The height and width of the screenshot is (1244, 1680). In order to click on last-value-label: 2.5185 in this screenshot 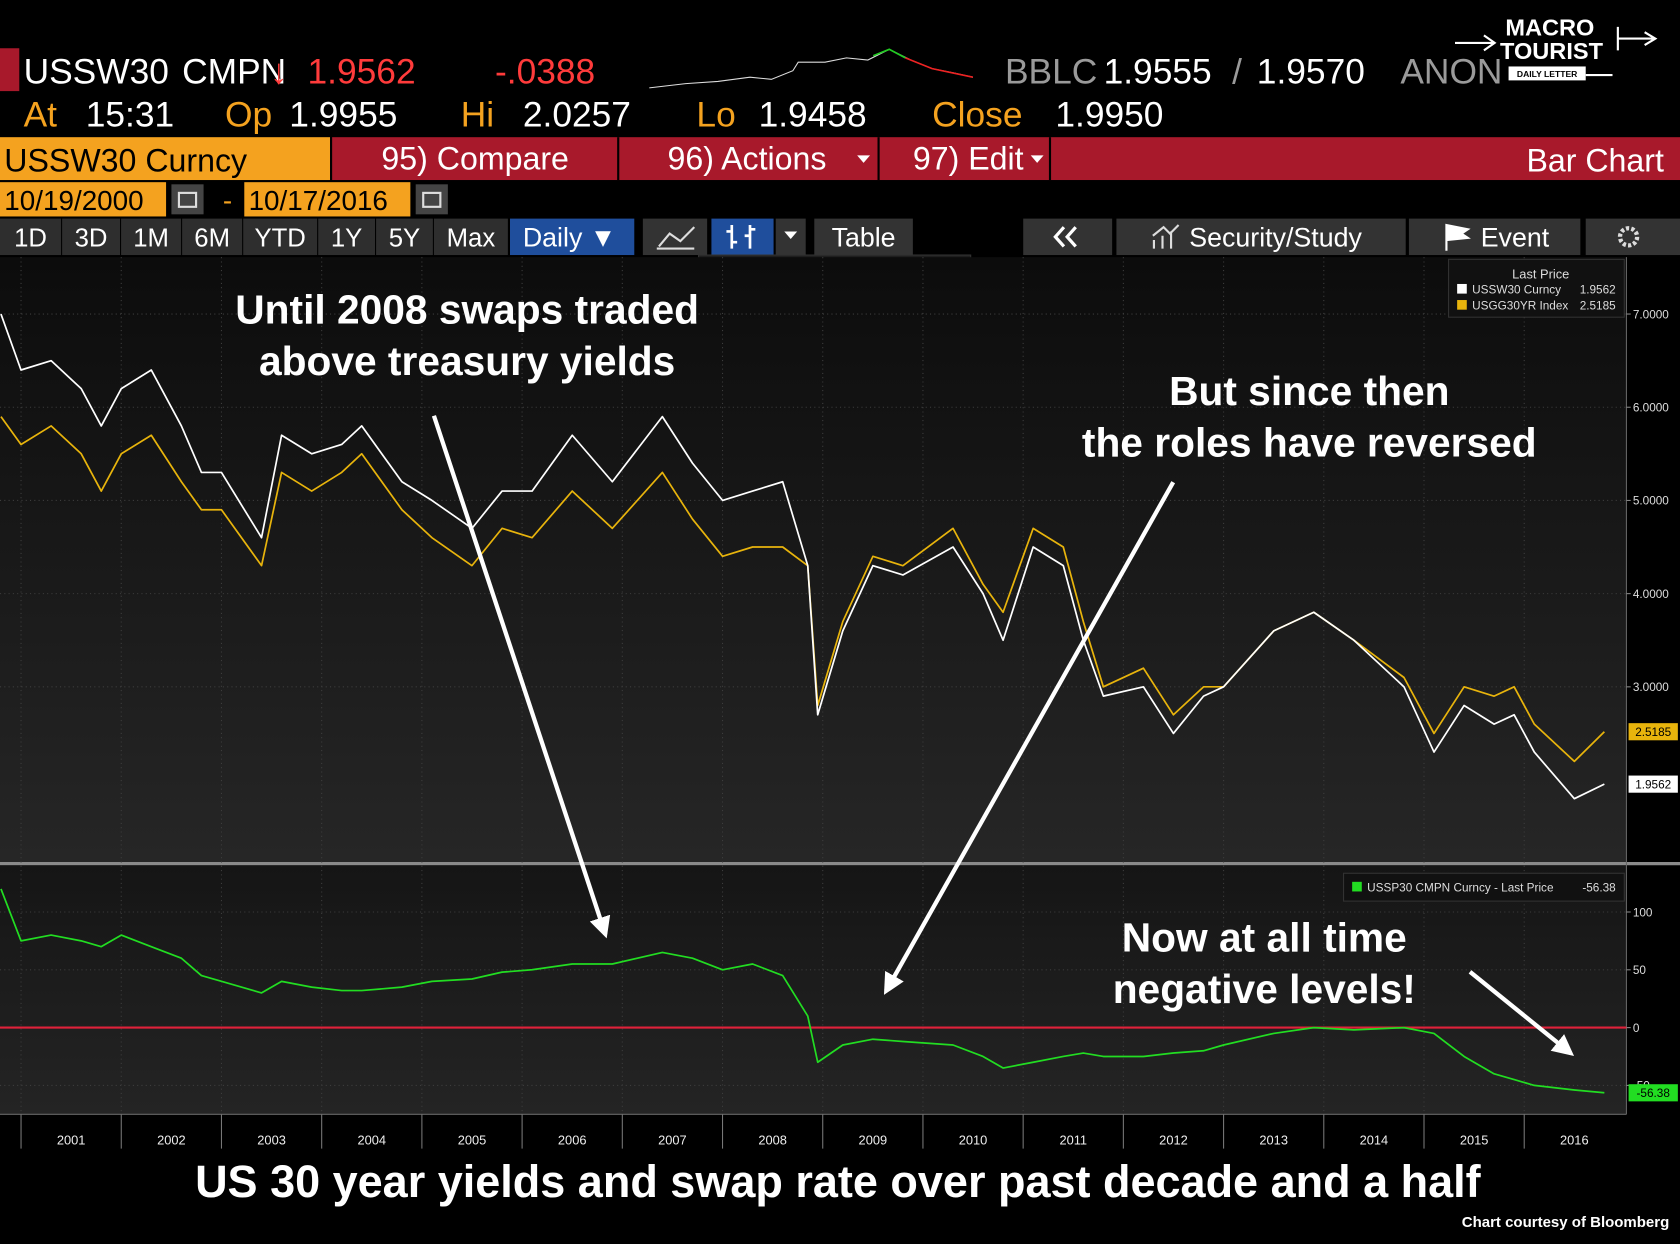, I will do `click(1653, 732)`.